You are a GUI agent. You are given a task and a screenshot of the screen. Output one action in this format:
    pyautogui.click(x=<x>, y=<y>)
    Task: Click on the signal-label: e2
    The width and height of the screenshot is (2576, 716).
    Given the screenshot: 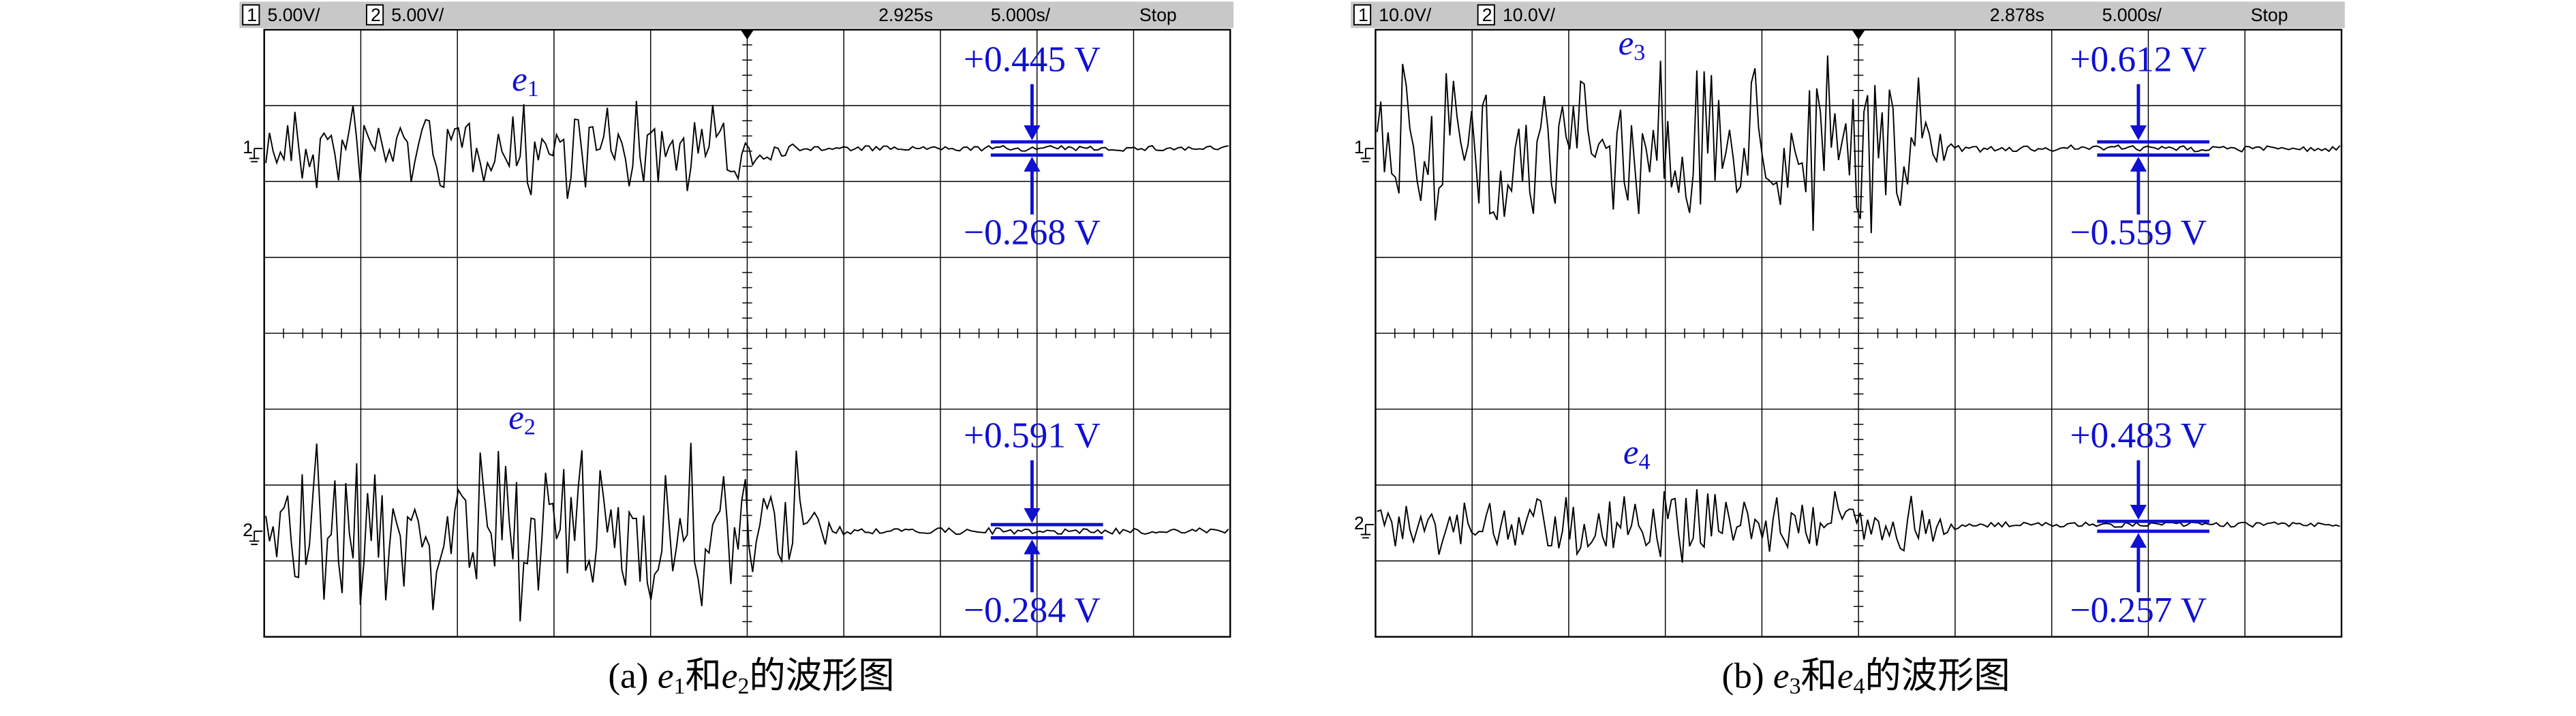 What is the action you would take?
    pyautogui.click(x=522, y=419)
    